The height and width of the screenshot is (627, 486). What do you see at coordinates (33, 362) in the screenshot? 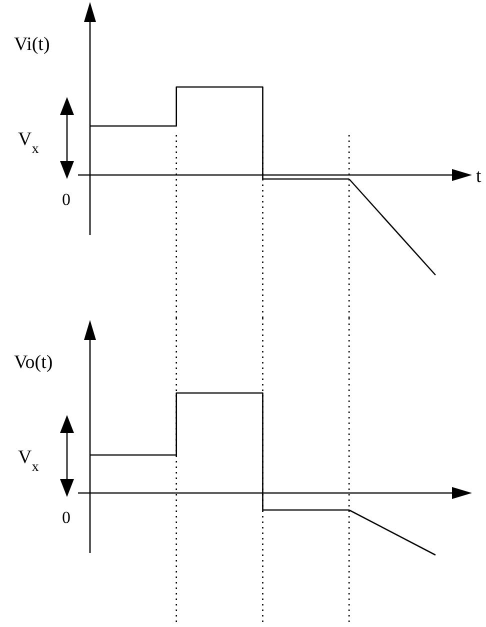
I see `y-axis-title: Vo(t)` at bounding box center [33, 362].